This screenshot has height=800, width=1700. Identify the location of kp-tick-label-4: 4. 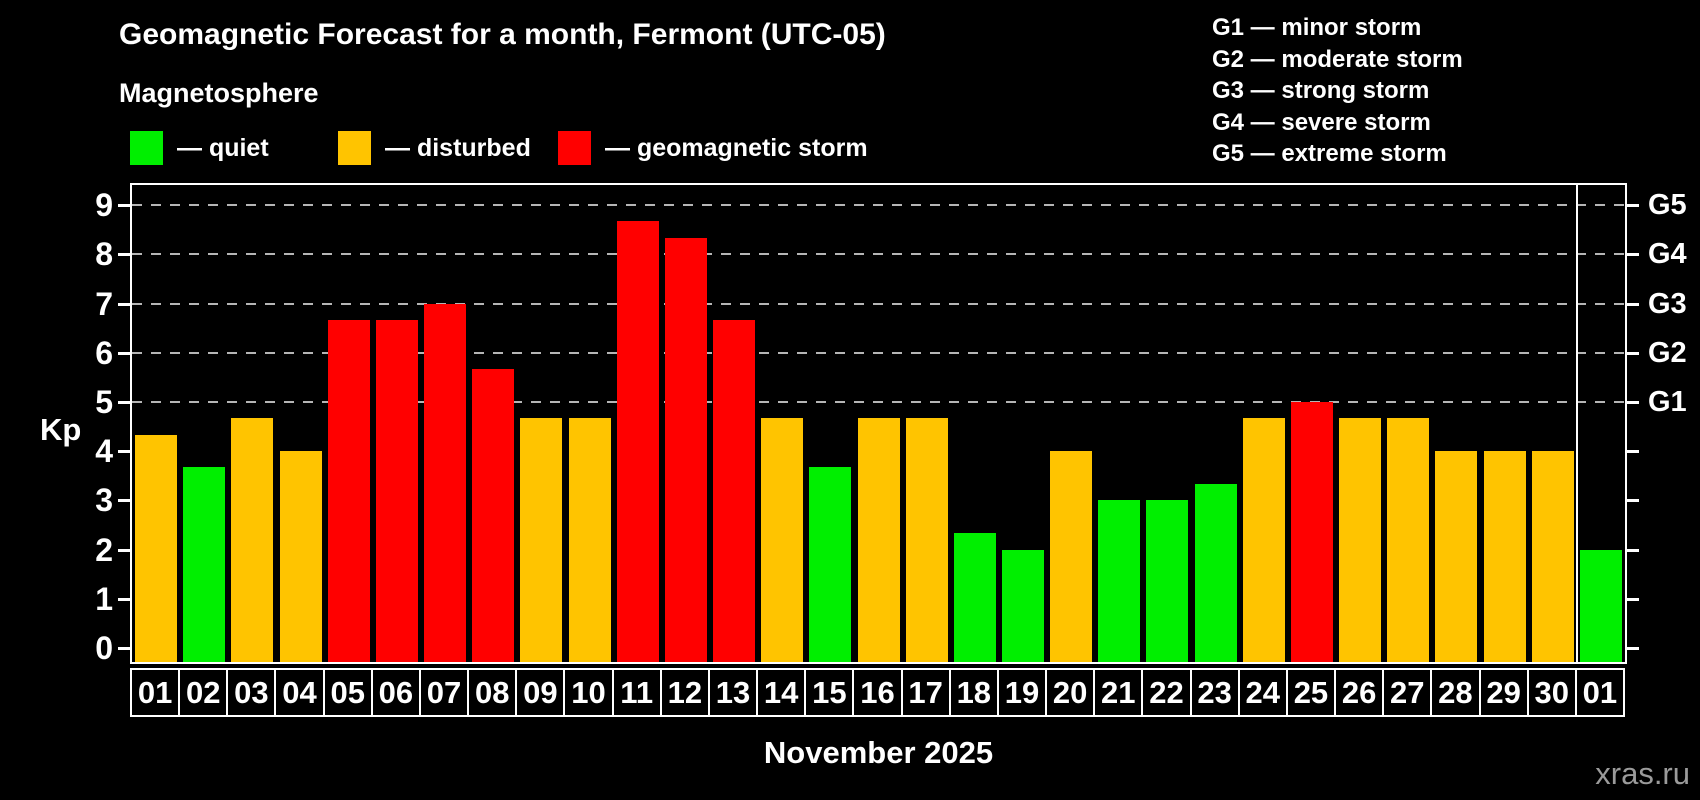
(104, 451).